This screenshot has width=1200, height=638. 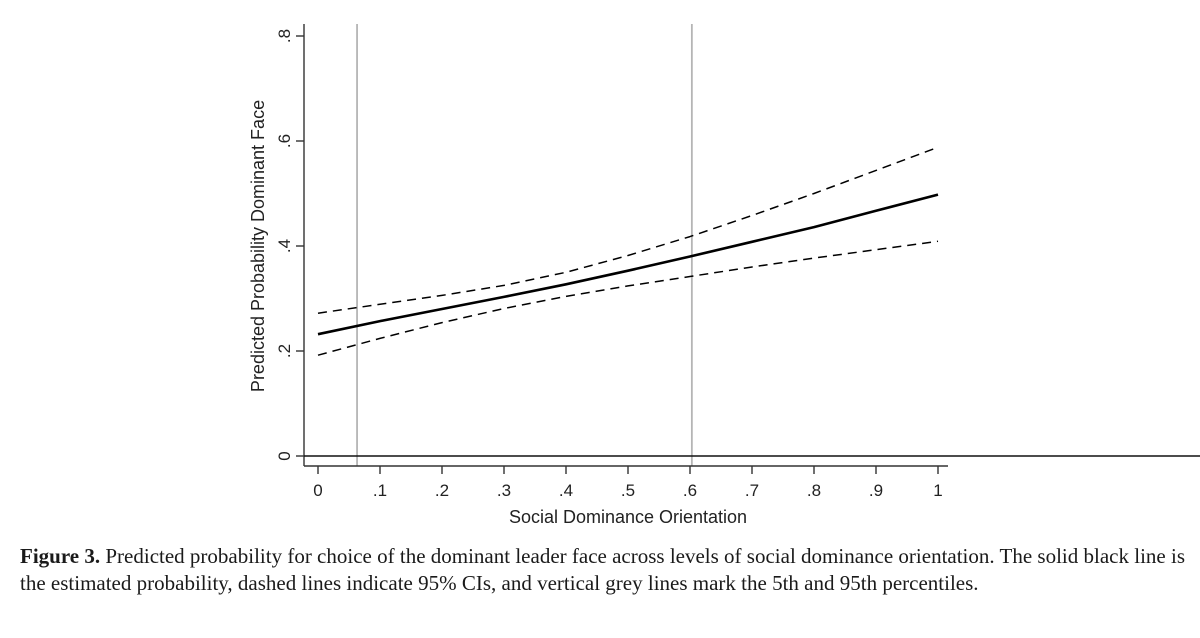 What do you see at coordinates (284, 455) in the screenshot?
I see `y-tick-label: 0` at bounding box center [284, 455].